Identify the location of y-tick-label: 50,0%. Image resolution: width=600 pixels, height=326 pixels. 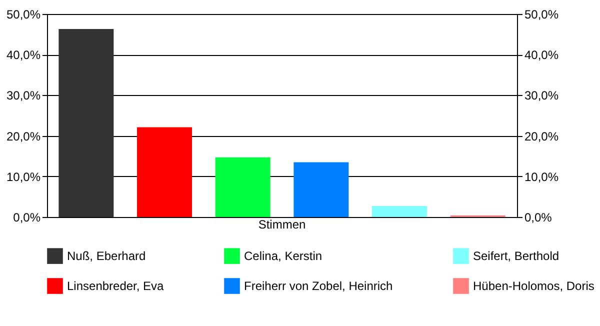
(23, 15).